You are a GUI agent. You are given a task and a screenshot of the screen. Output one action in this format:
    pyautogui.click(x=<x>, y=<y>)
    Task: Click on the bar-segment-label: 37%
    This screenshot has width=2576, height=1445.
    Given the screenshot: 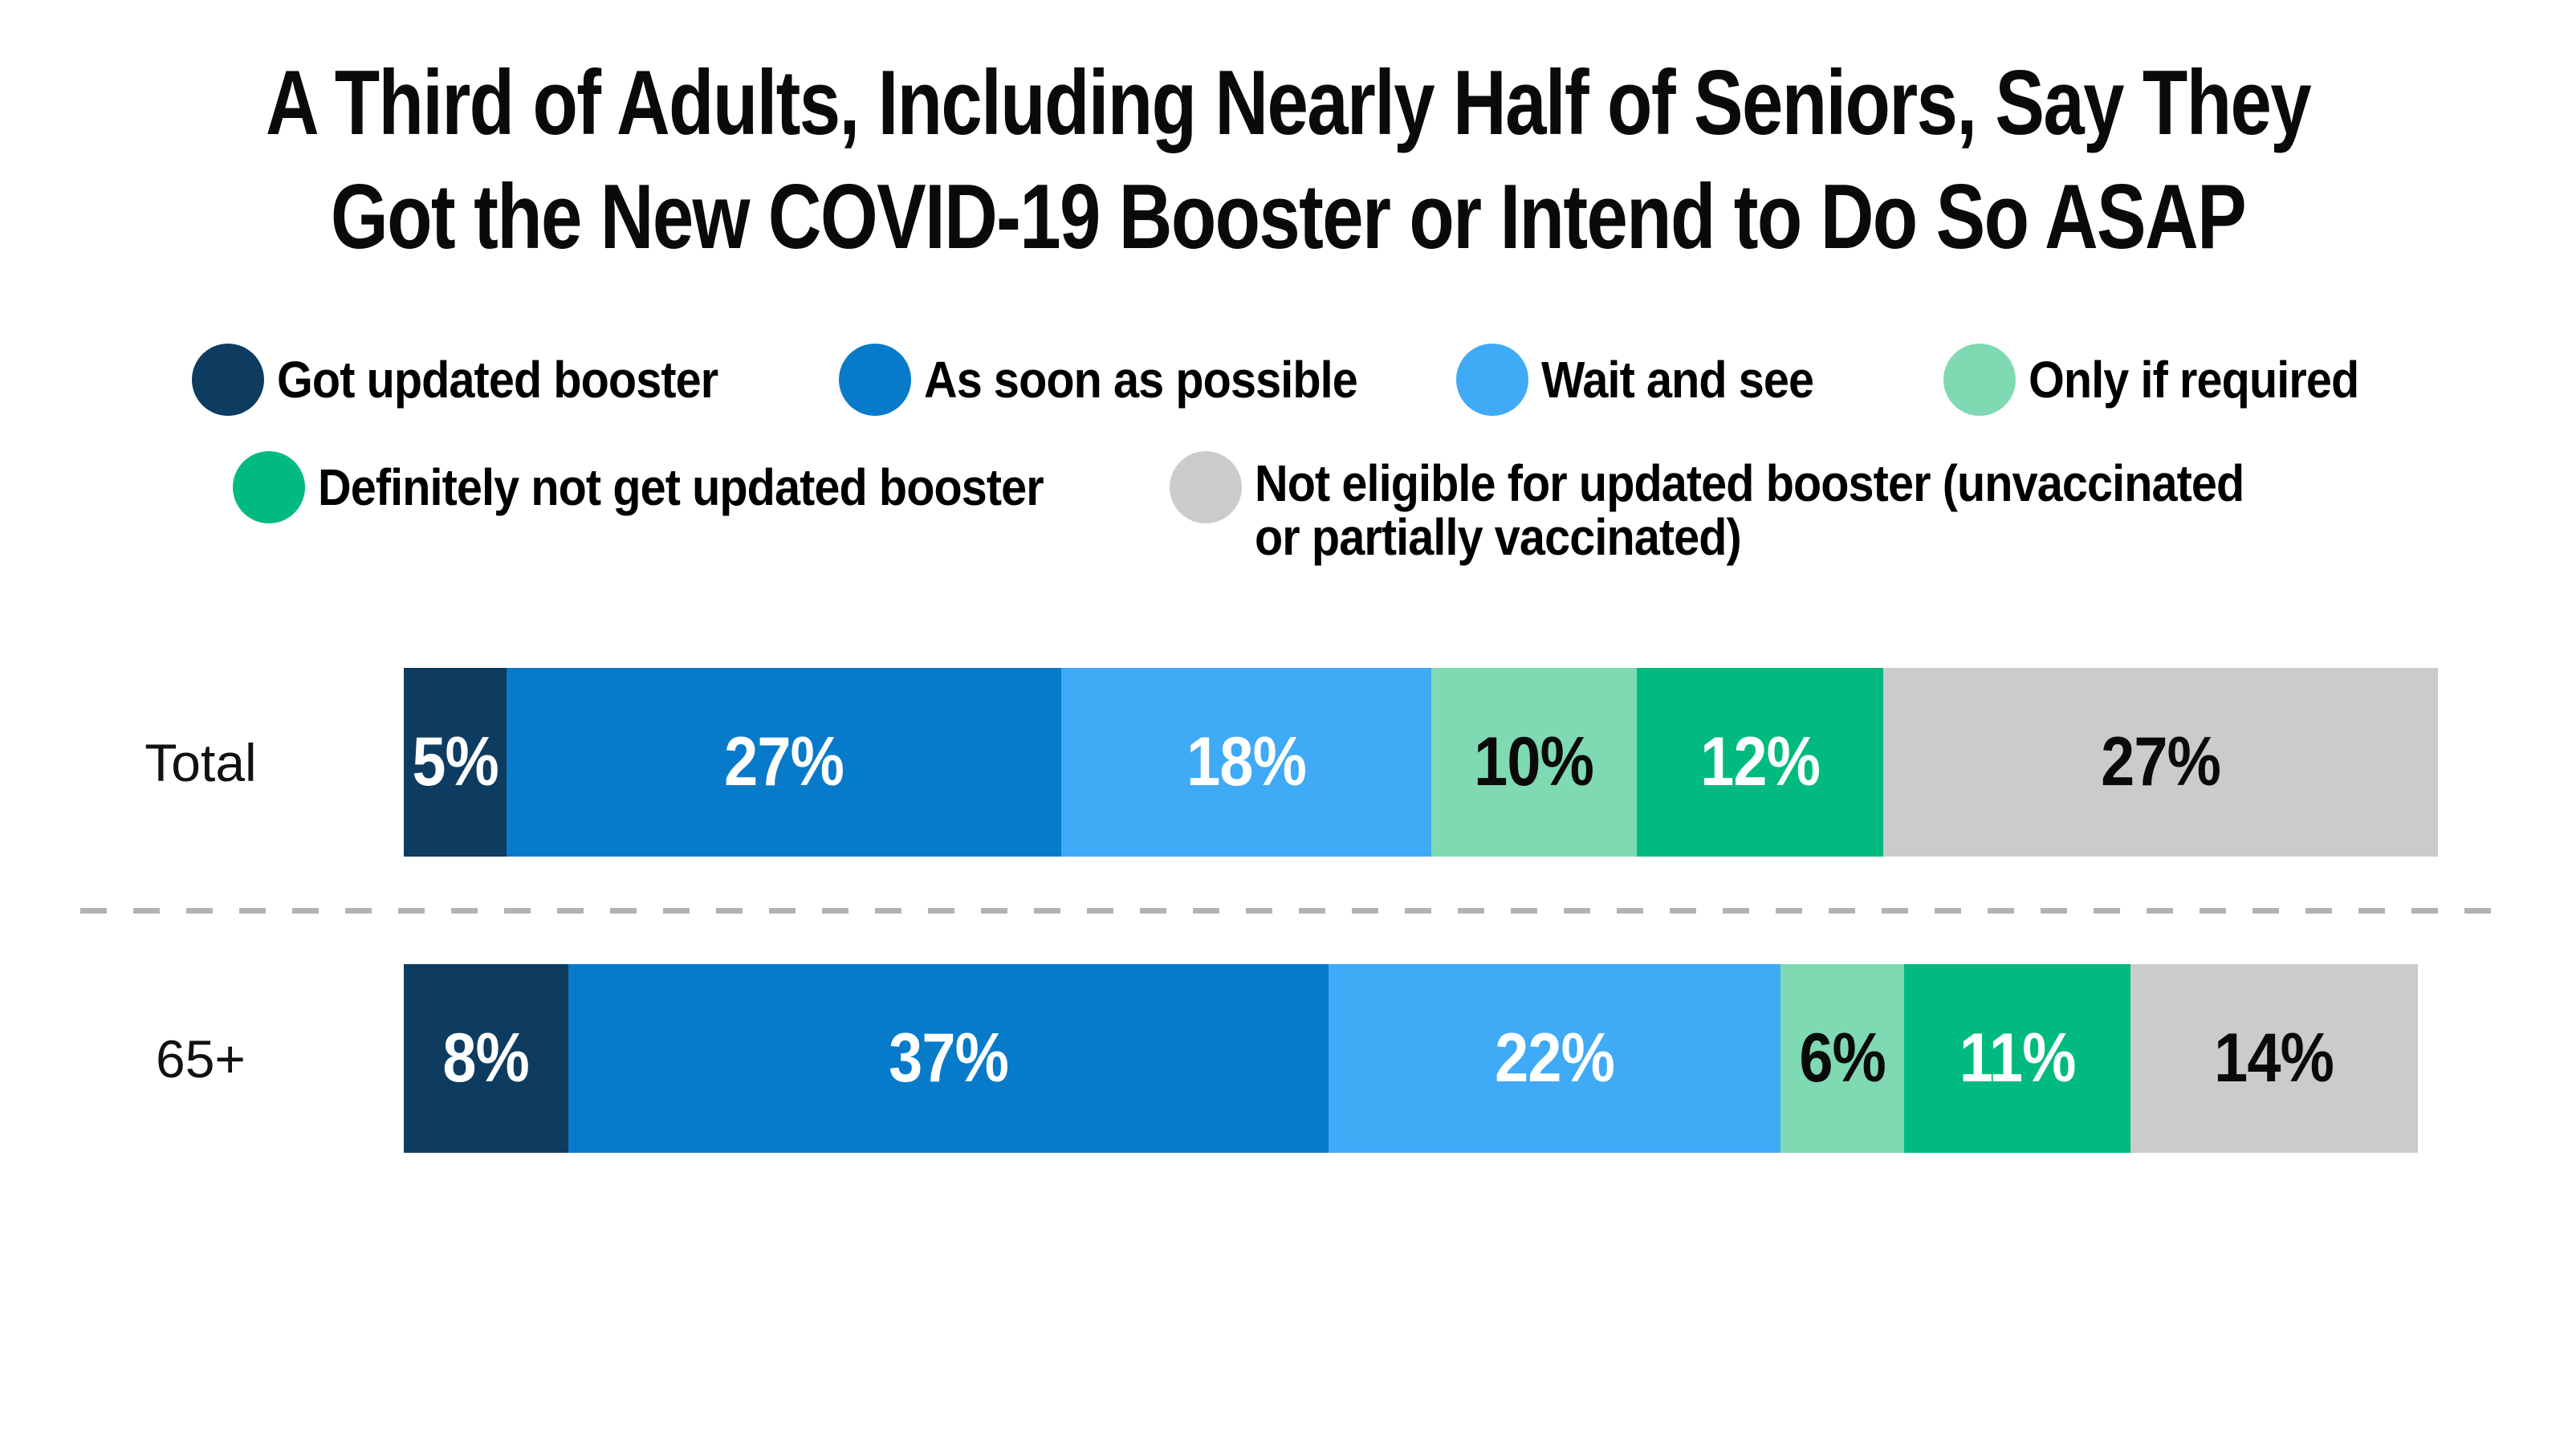 What is the action you would take?
    pyautogui.click(x=949, y=1058)
    